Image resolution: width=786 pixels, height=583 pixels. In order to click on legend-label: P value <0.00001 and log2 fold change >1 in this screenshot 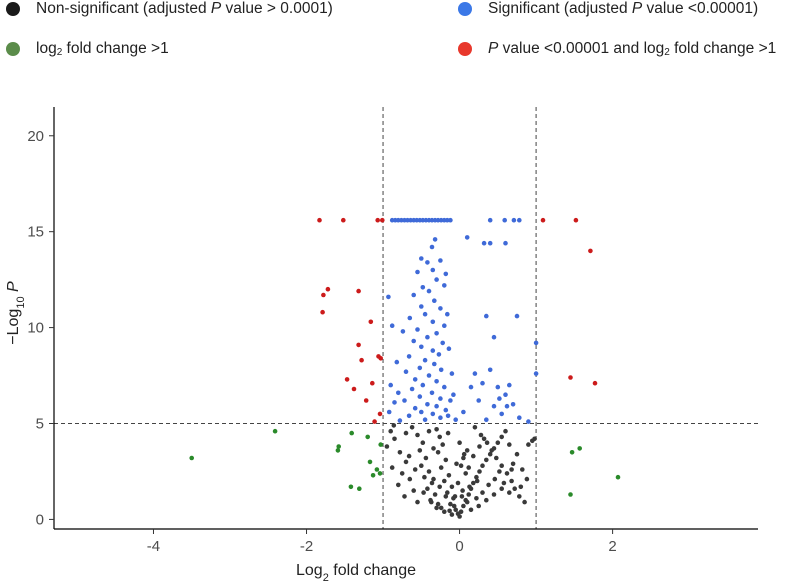, I will do `click(632, 49)`.